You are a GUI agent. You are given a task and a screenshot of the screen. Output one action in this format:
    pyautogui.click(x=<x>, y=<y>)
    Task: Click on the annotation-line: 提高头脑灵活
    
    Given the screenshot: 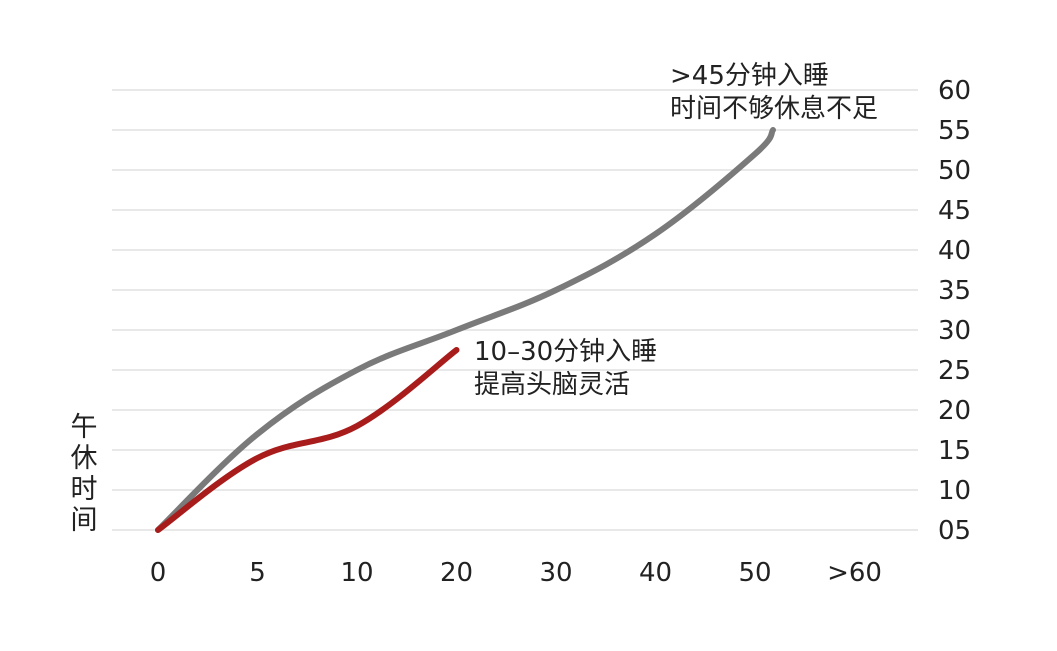 What is the action you would take?
    pyautogui.click(x=552, y=385)
    